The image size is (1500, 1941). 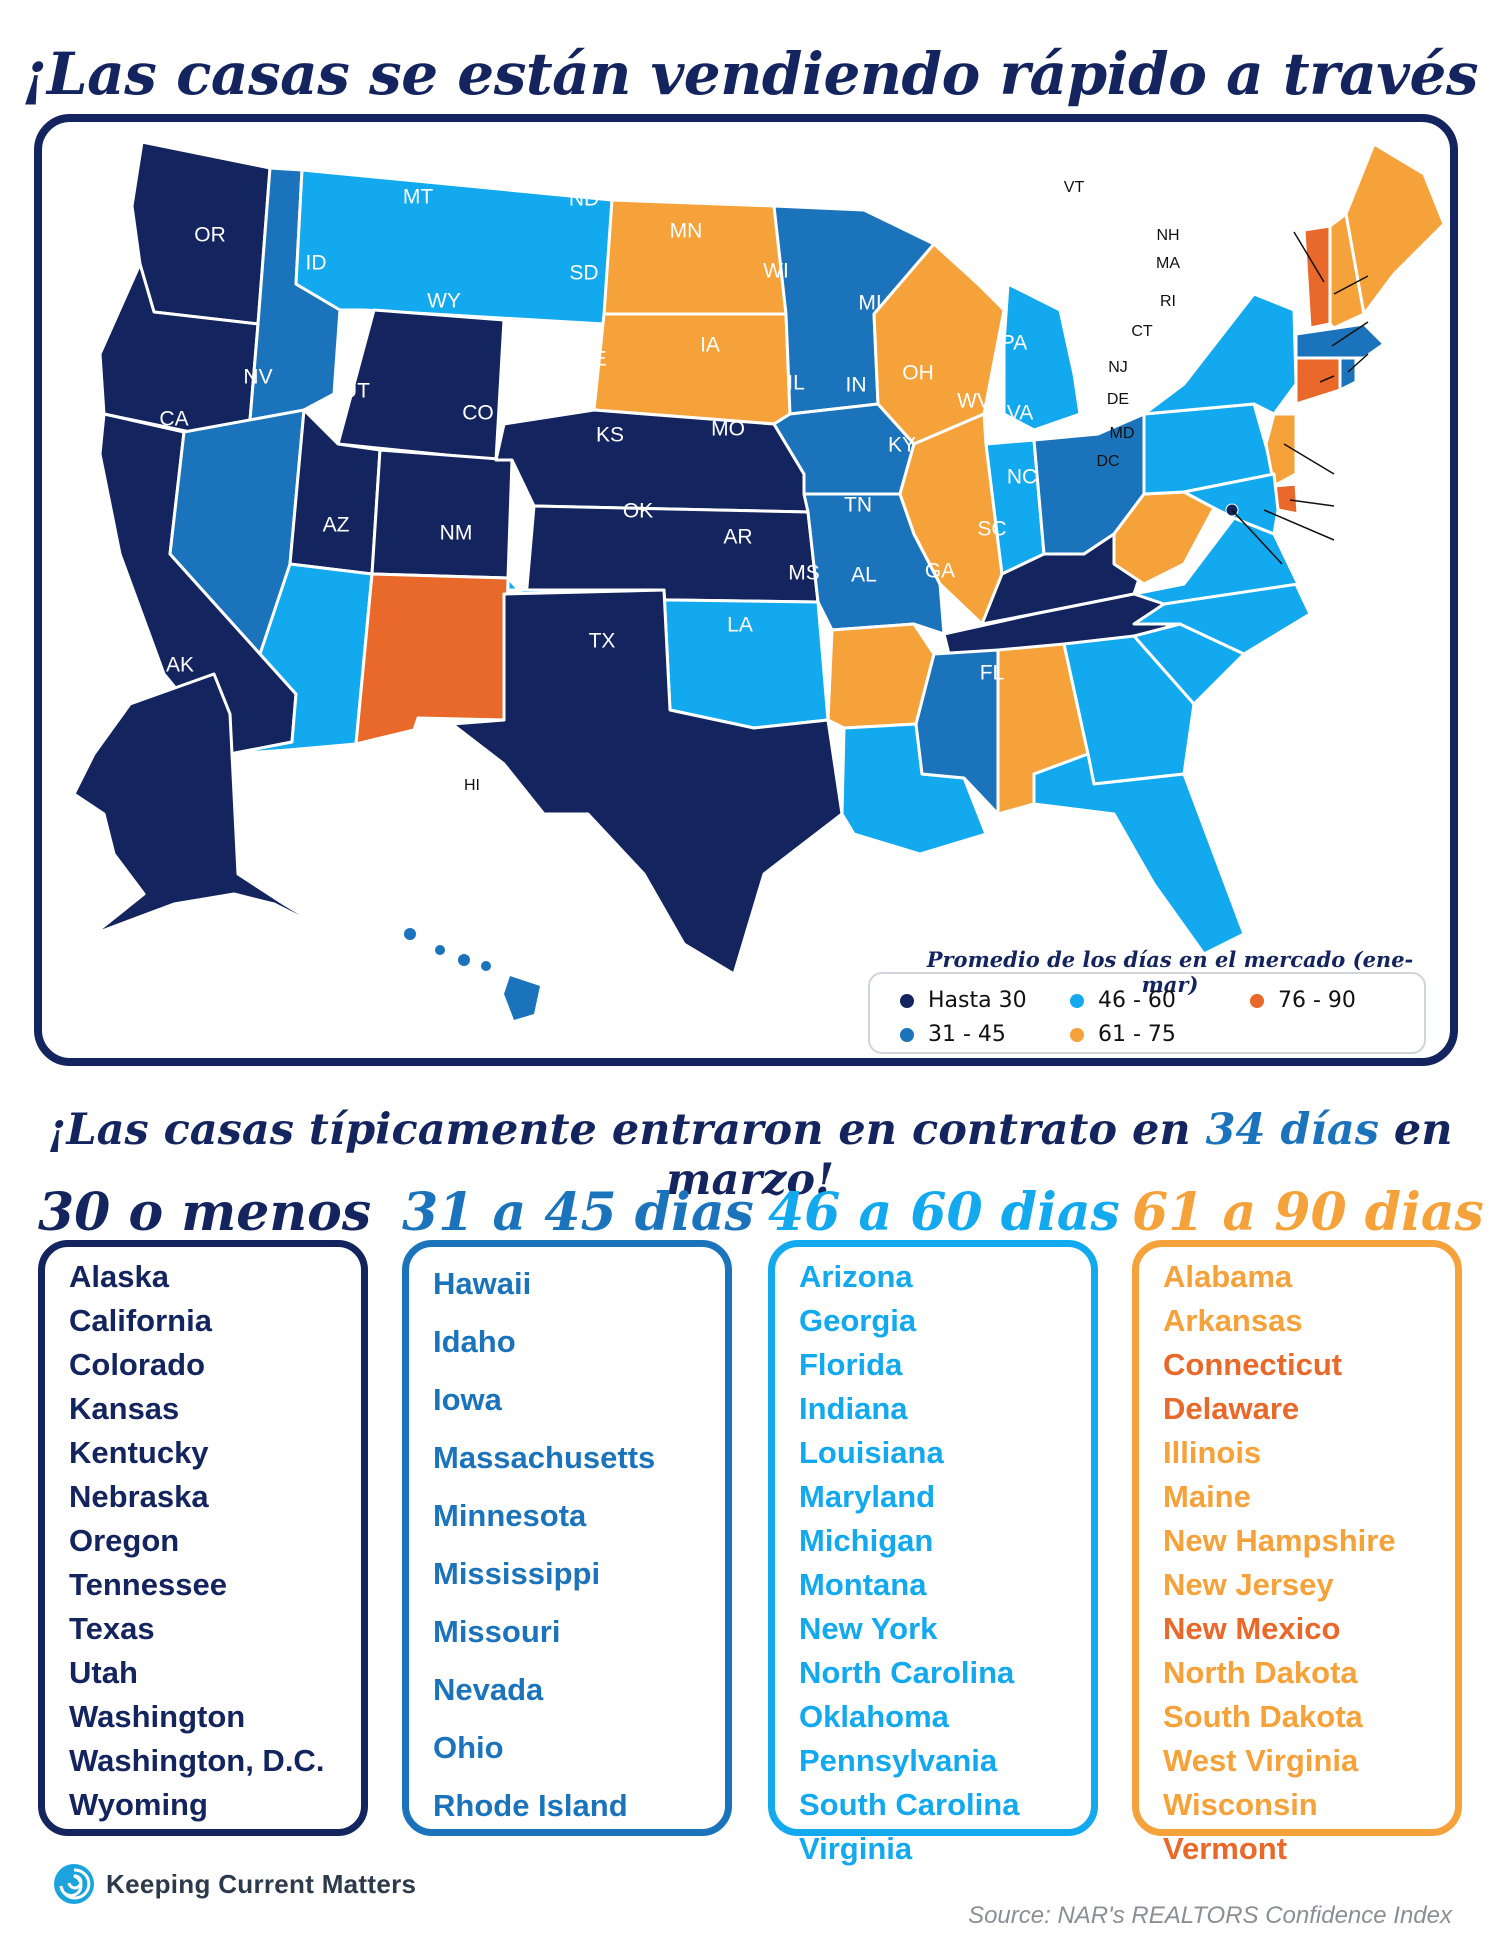 What do you see at coordinates (1318, 381) in the screenshot?
I see `state-CT` at bounding box center [1318, 381].